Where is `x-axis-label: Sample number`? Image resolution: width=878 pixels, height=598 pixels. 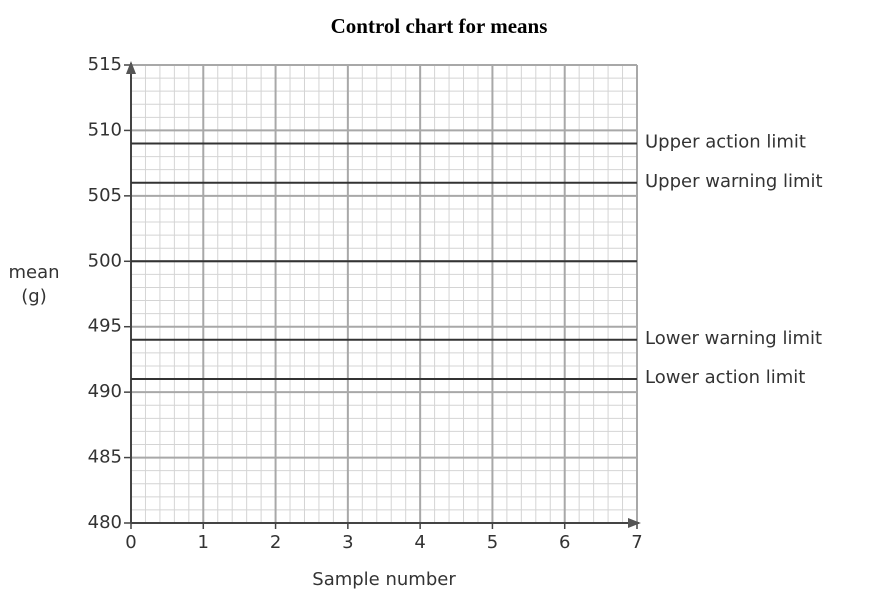
x-axis-label: Sample number is located at coordinates (384, 579).